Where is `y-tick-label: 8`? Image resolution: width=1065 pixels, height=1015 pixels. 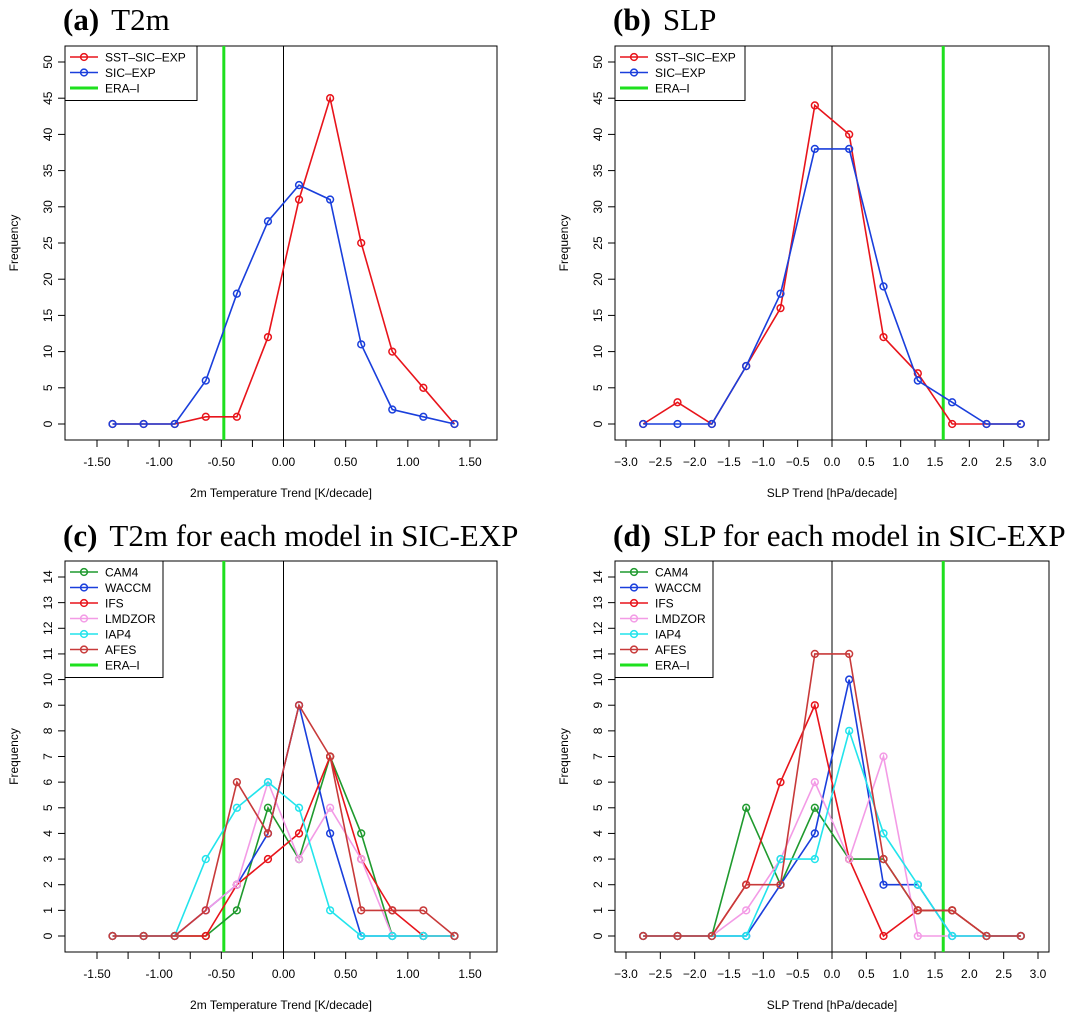
y-tick-label: 8 is located at coordinates (48, 730).